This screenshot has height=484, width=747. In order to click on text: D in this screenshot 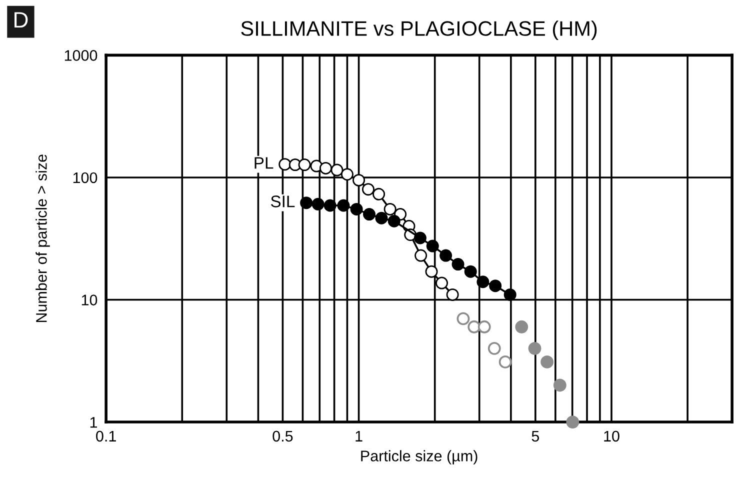, I will do `click(21, 20)`.